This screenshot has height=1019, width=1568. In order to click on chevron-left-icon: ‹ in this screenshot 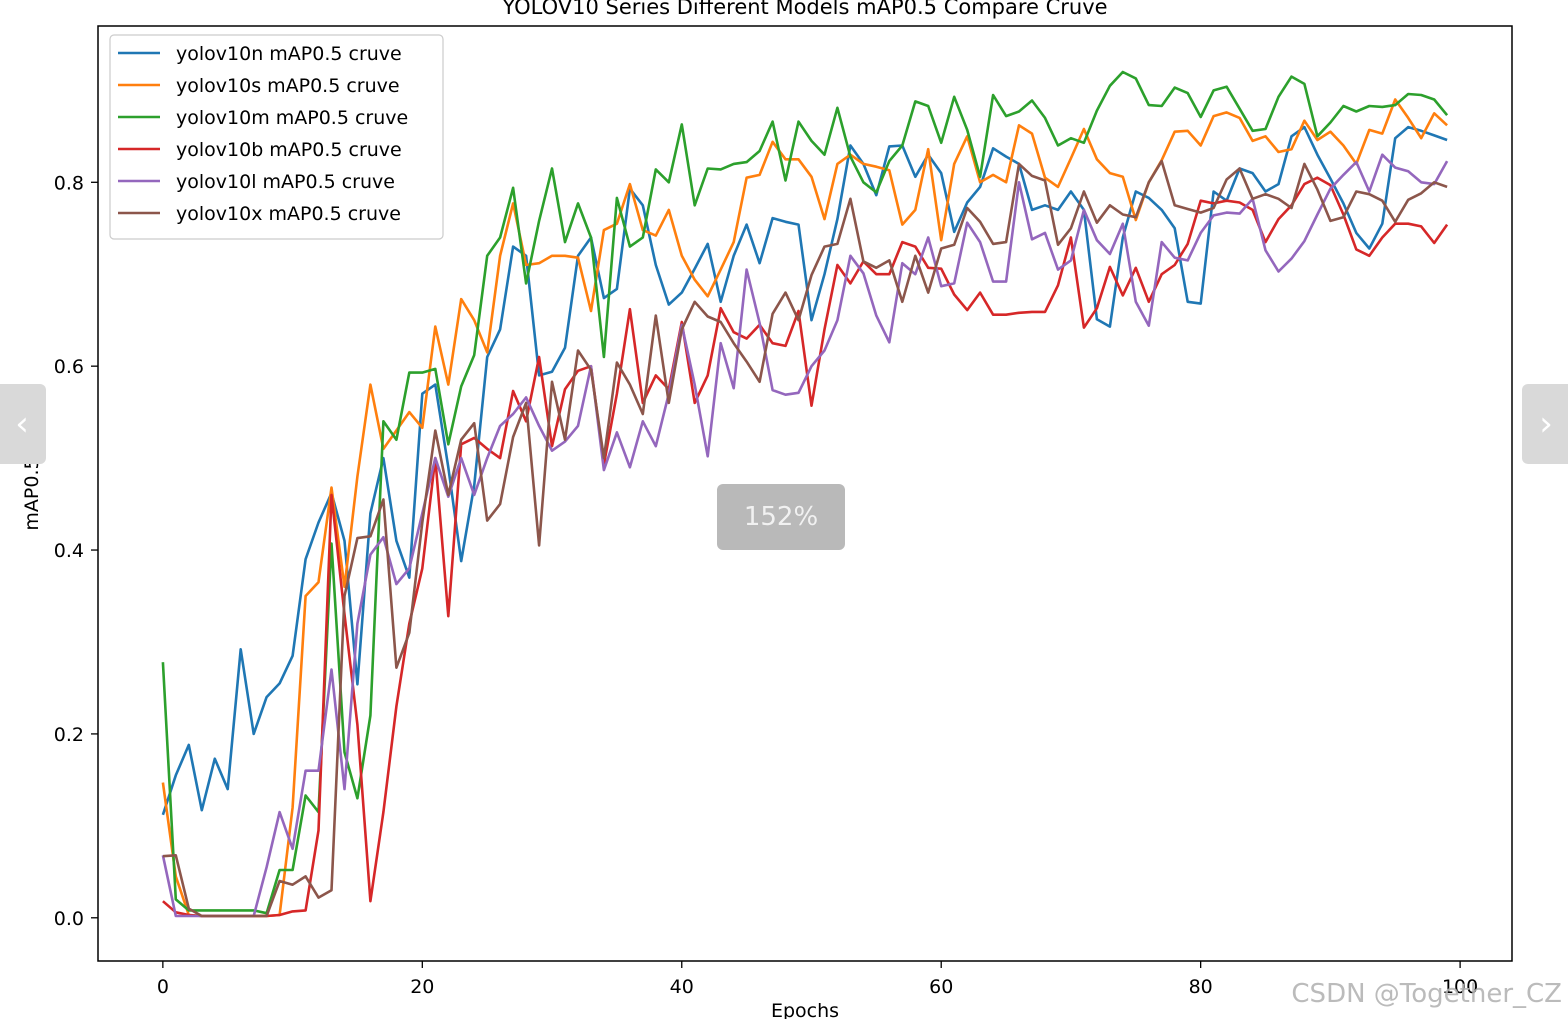, I will do `click(22, 424)`.